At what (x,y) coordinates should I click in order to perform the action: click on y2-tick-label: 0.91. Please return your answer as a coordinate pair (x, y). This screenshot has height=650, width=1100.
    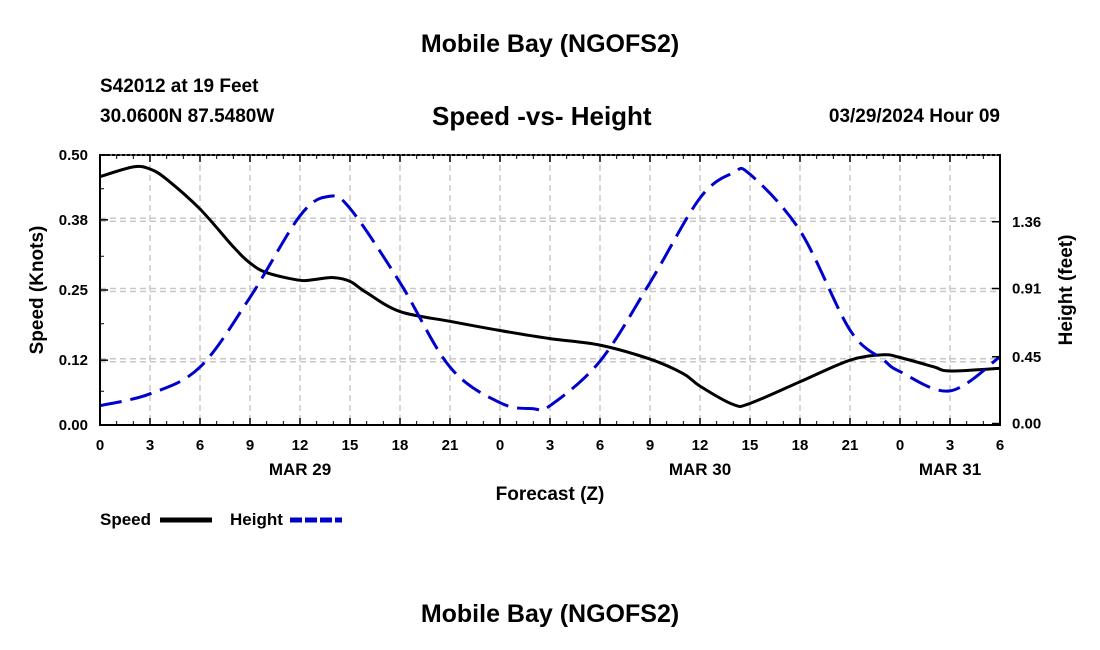
    Looking at the image, I should click on (1026, 289).